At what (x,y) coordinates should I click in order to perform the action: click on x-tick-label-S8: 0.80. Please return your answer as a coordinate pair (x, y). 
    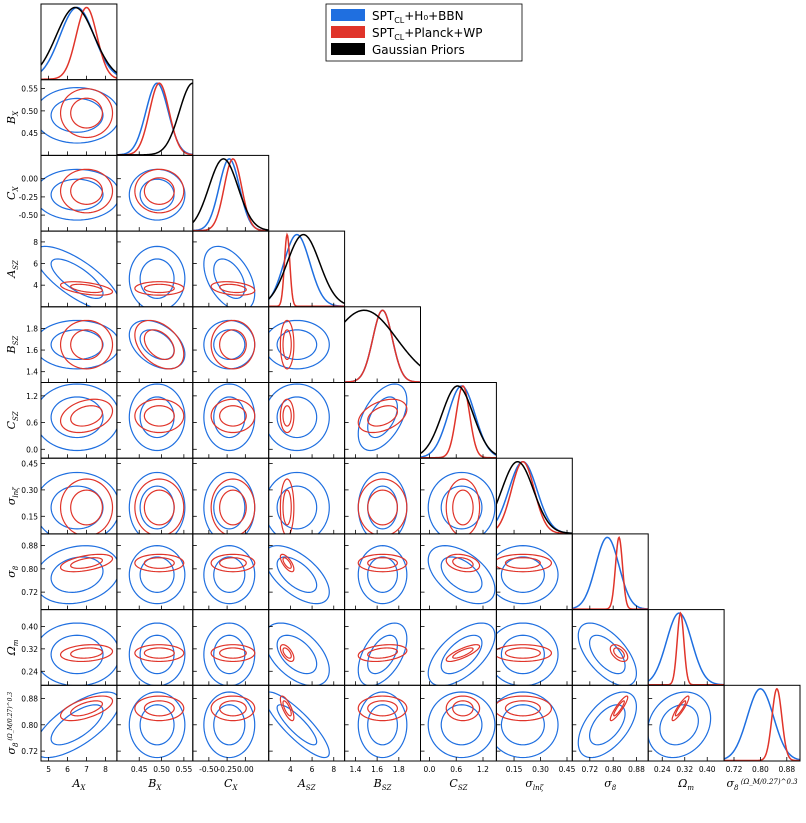
    Looking at the image, I should click on (760, 769).